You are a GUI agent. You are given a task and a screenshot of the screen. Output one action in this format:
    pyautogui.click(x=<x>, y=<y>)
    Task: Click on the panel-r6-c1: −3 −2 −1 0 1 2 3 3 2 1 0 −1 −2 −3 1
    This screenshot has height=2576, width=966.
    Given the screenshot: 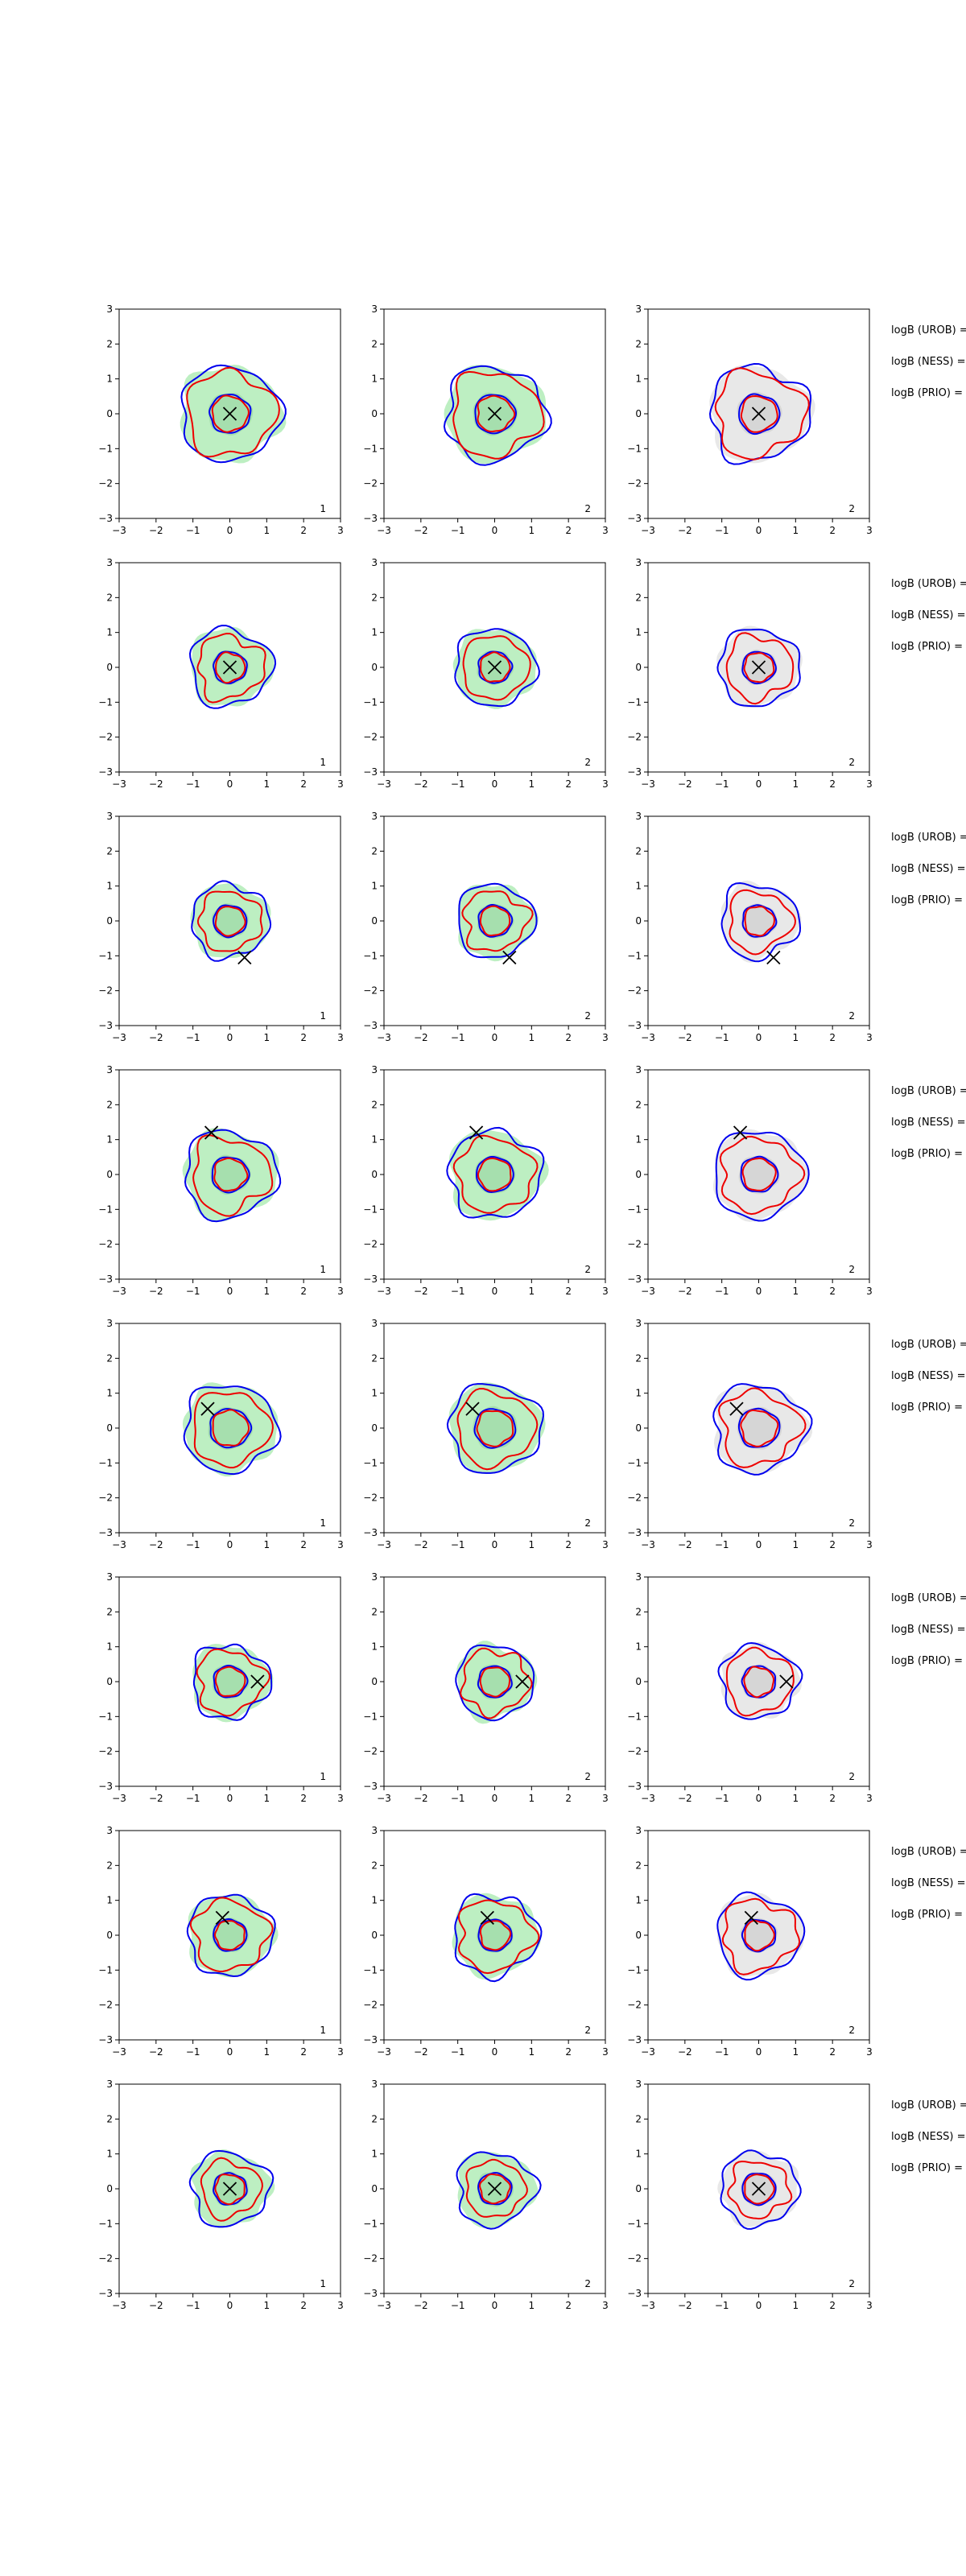 What is the action you would take?
    pyautogui.click(x=221, y=1688)
    